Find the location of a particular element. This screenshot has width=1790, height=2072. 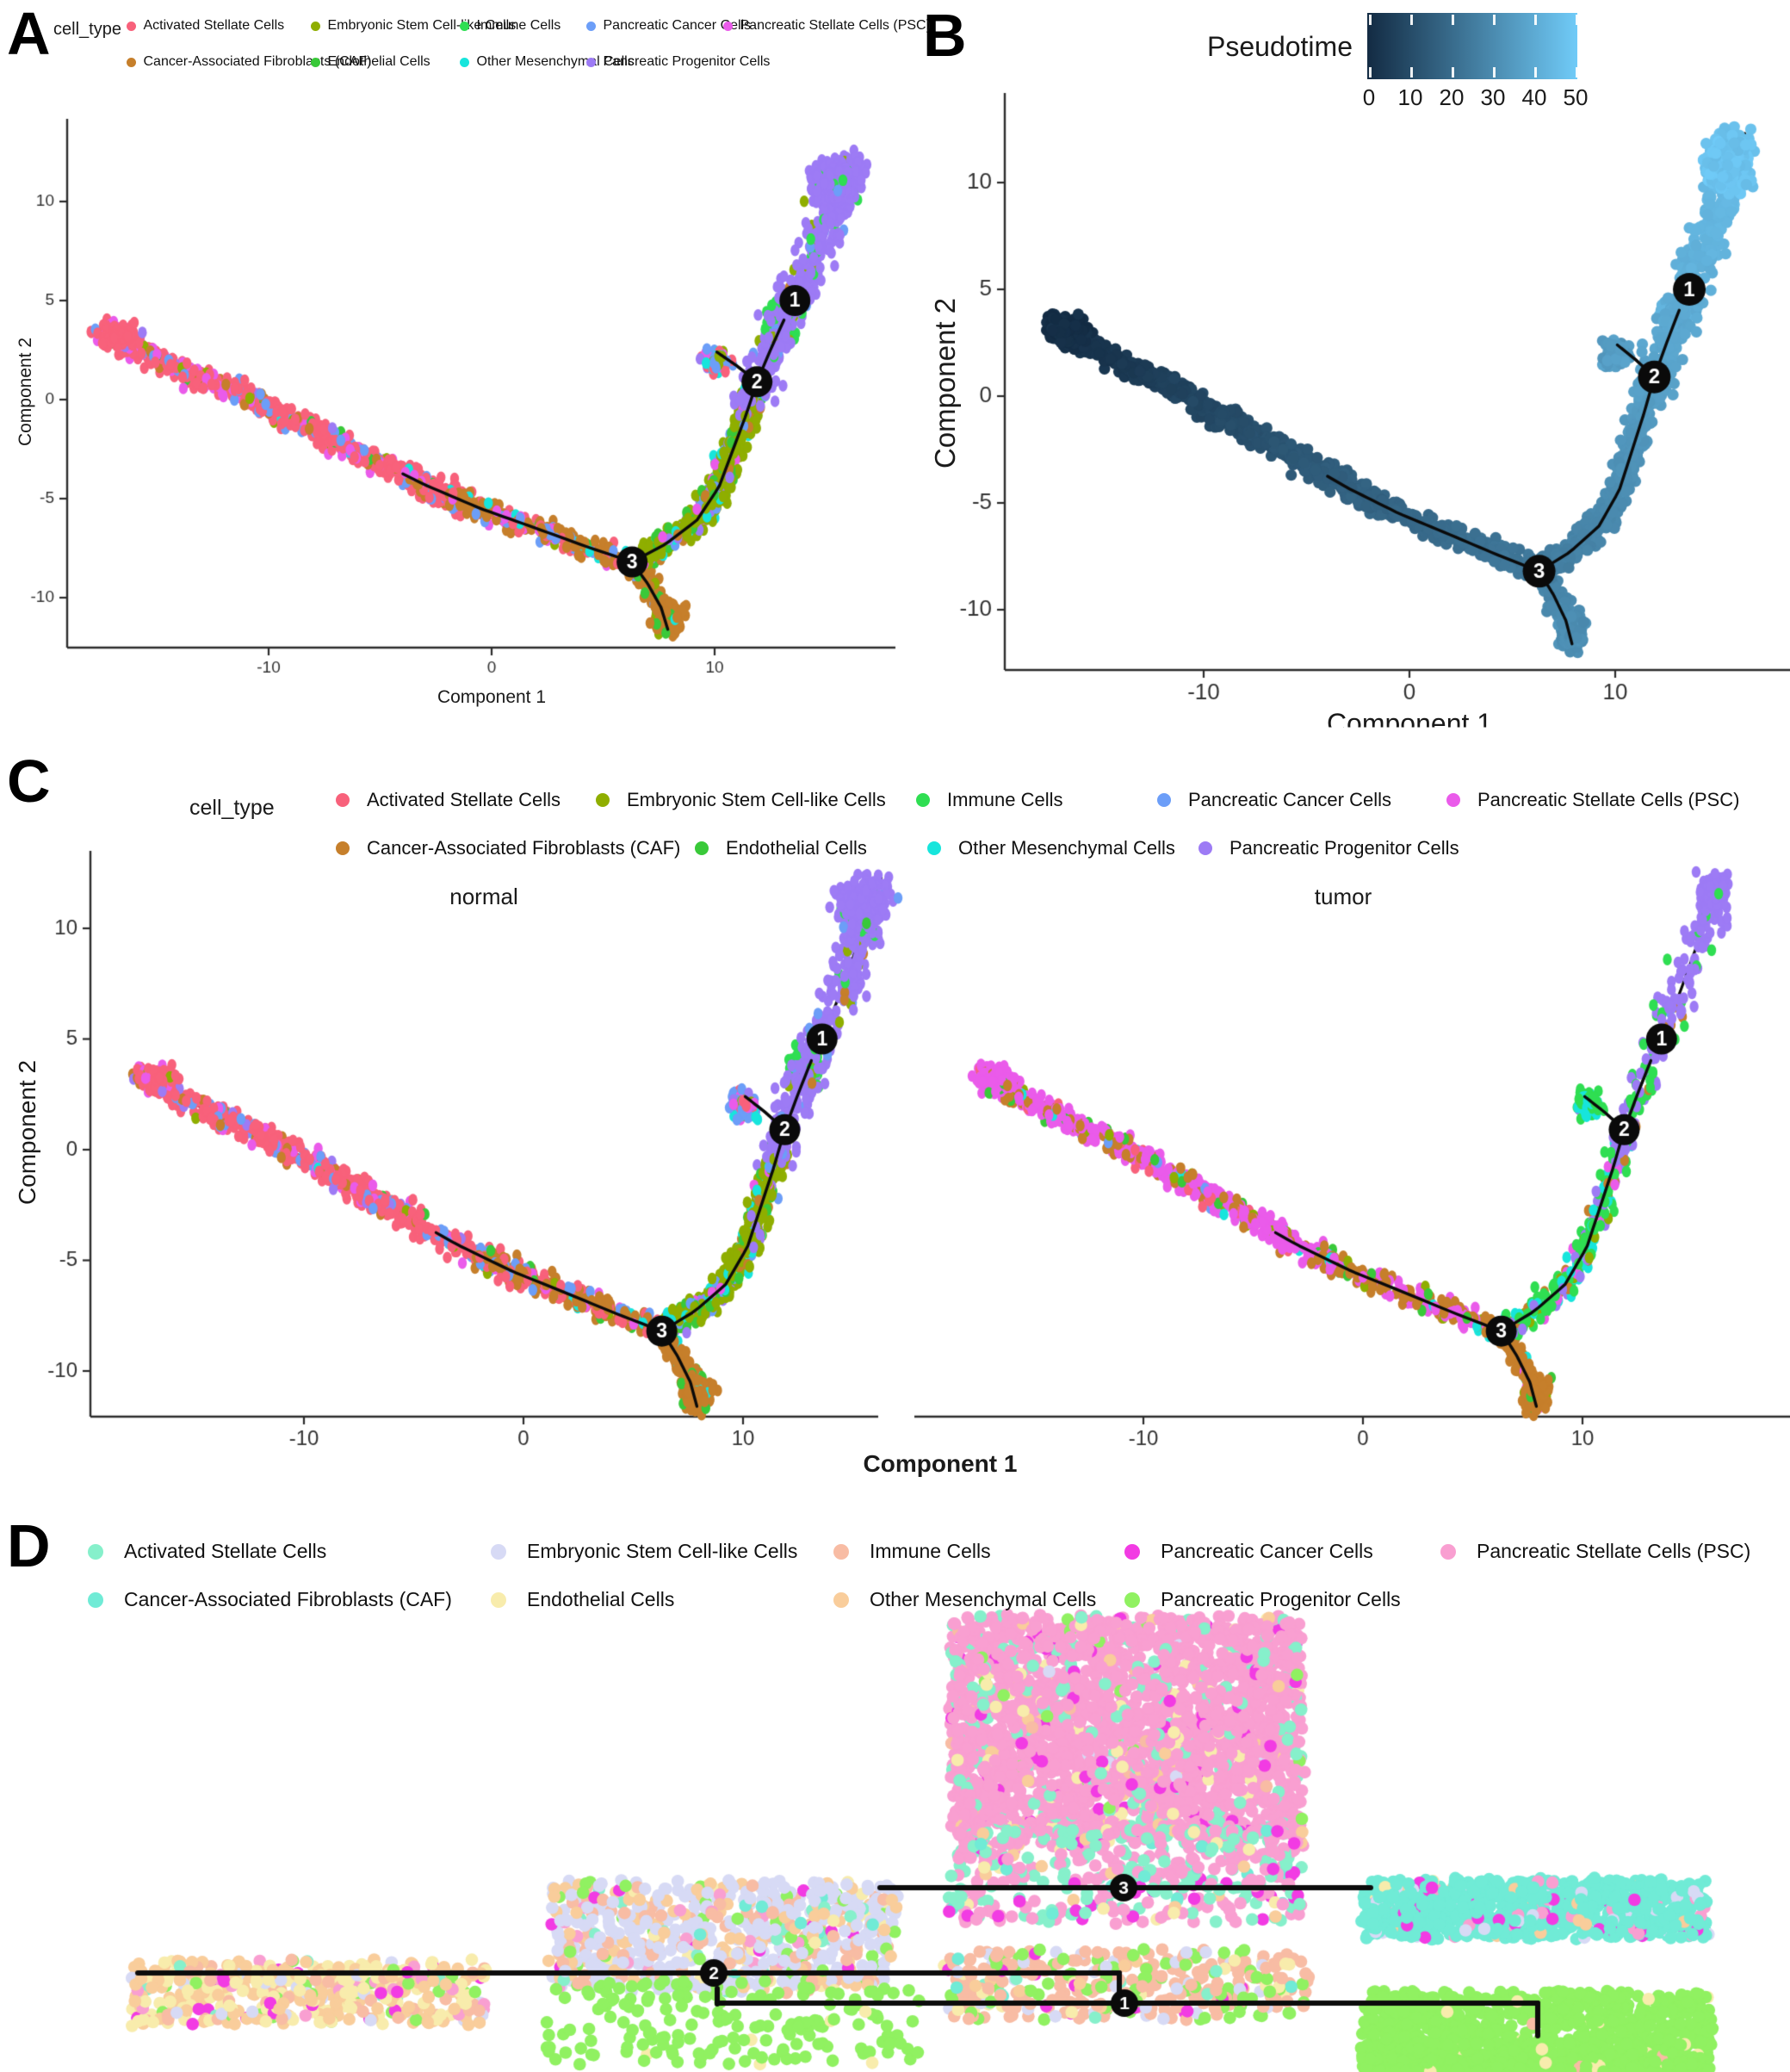

panel-b-y-axis-title: Component 2 is located at coordinates (945, 383).